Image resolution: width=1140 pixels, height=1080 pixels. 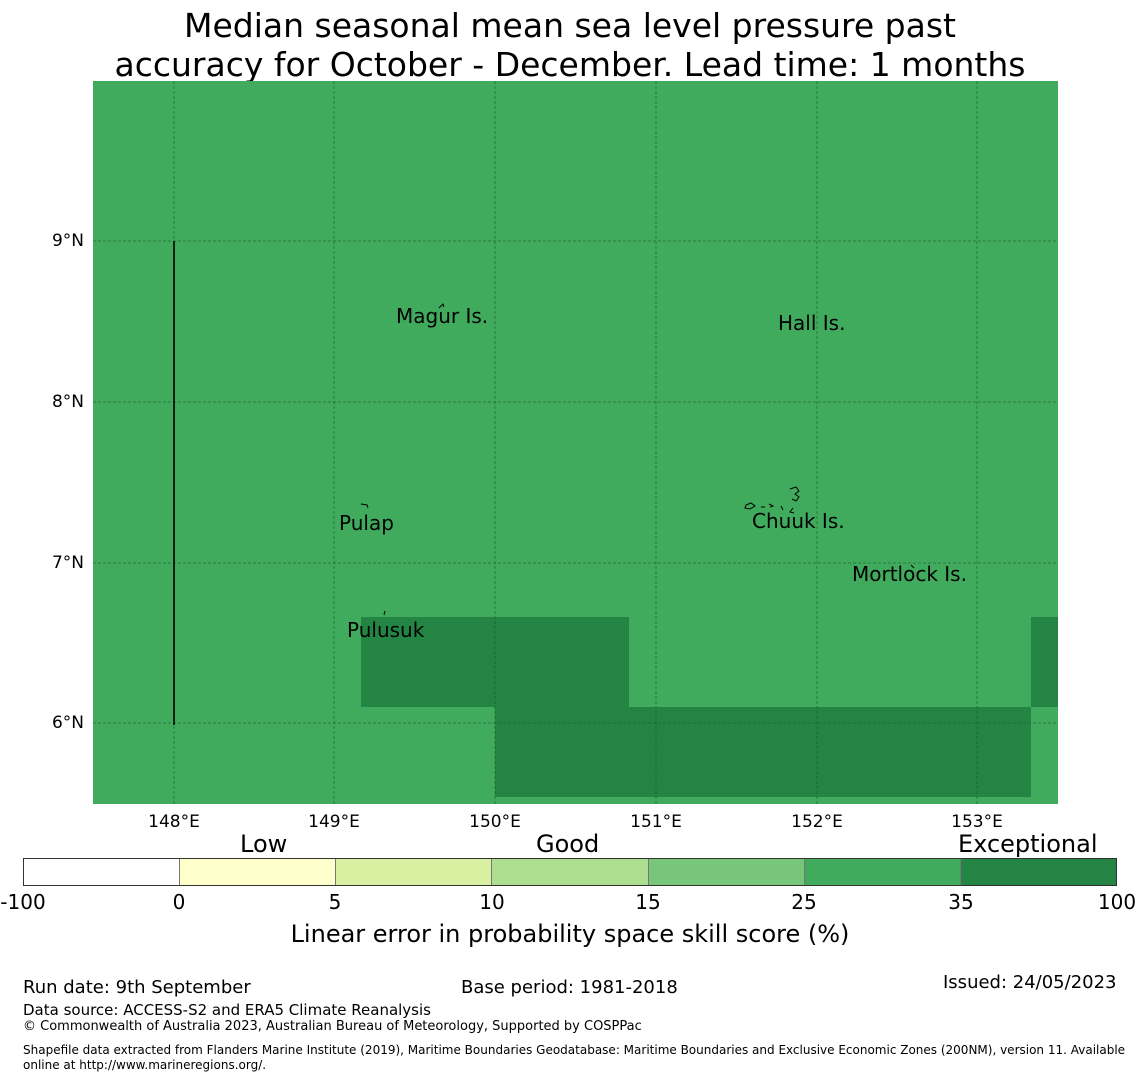 What do you see at coordinates (1044, 662) in the screenshot?
I see `exceptional-block-east` at bounding box center [1044, 662].